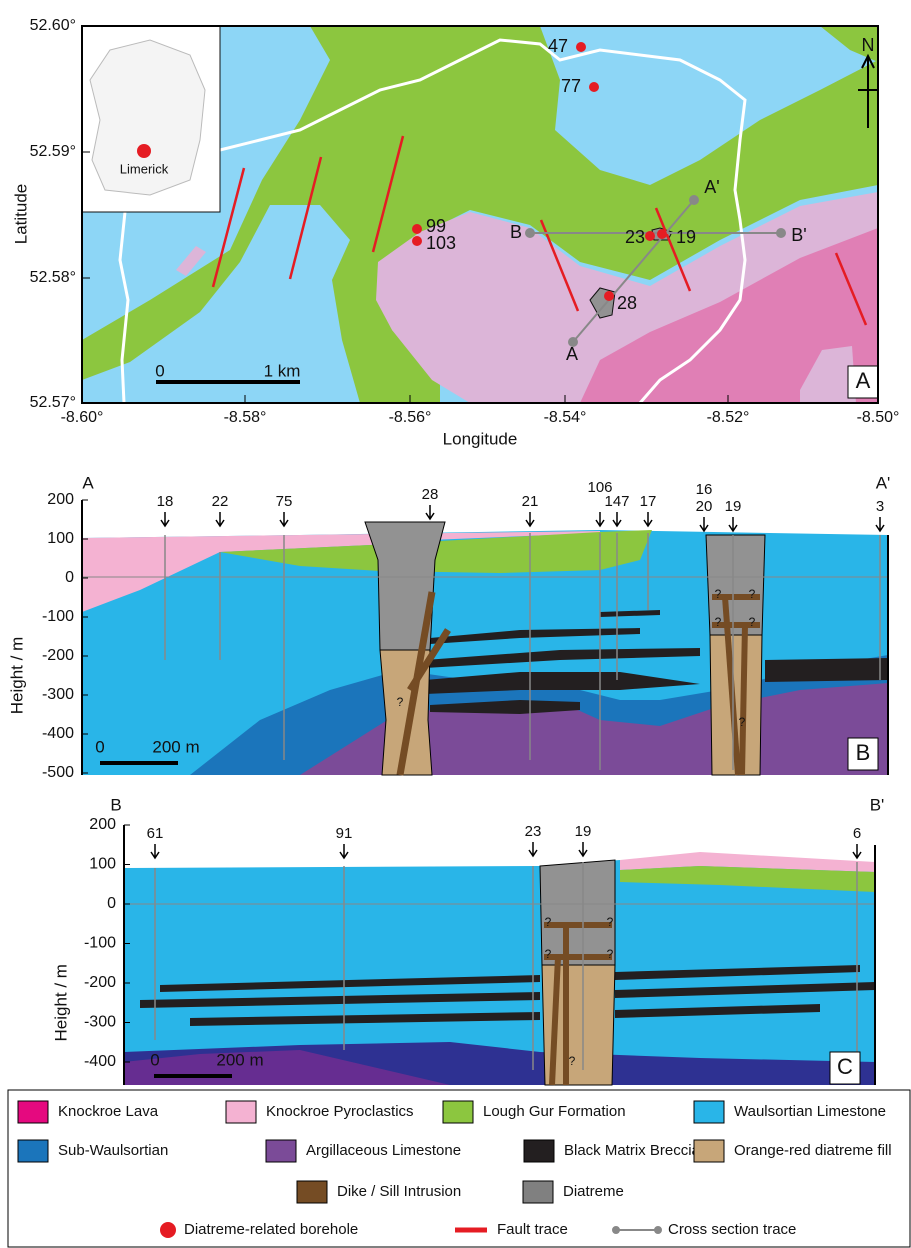 Image resolution: width=911 pixels, height=1248 pixels. Describe the element at coordinates (410, 417) in the screenshot. I see `x-tick-label: -8.56°` at that location.